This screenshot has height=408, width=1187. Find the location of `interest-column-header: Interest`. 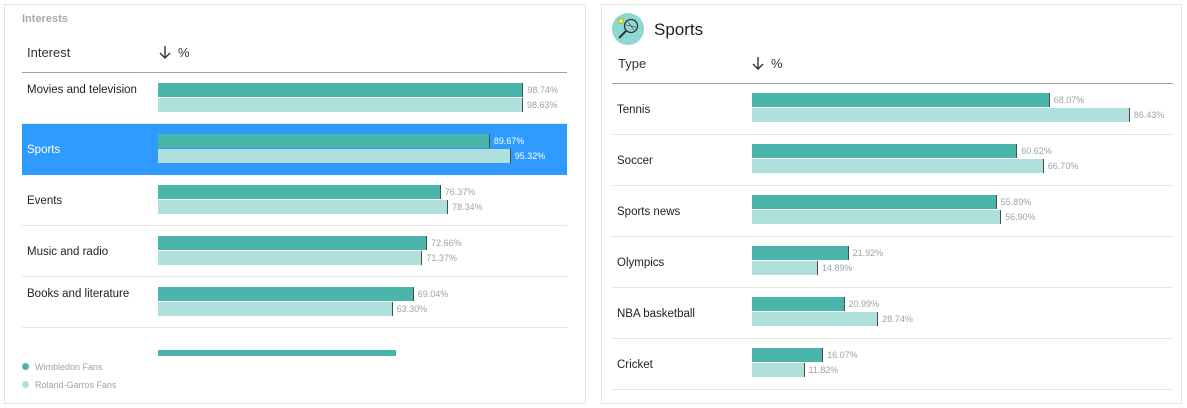

interest-column-header: Interest is located at coordinates (49, 52).